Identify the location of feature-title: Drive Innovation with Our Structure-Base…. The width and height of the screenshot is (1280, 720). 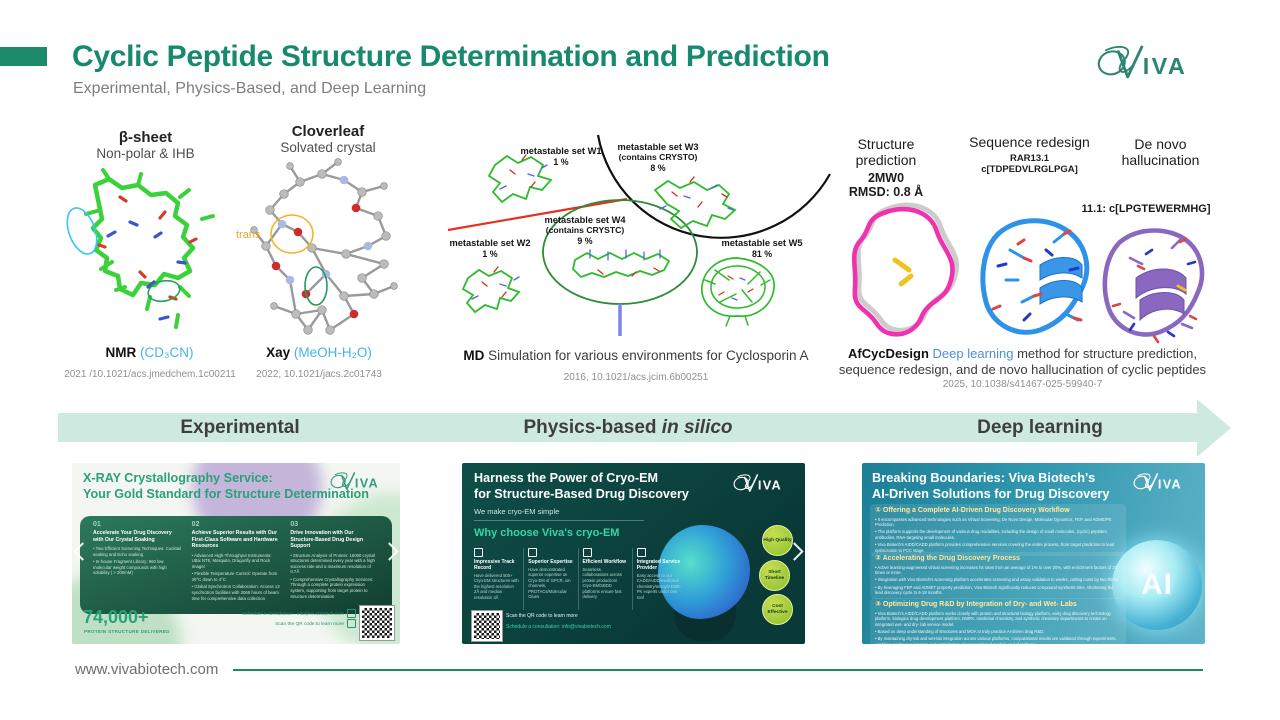
(326, 539).